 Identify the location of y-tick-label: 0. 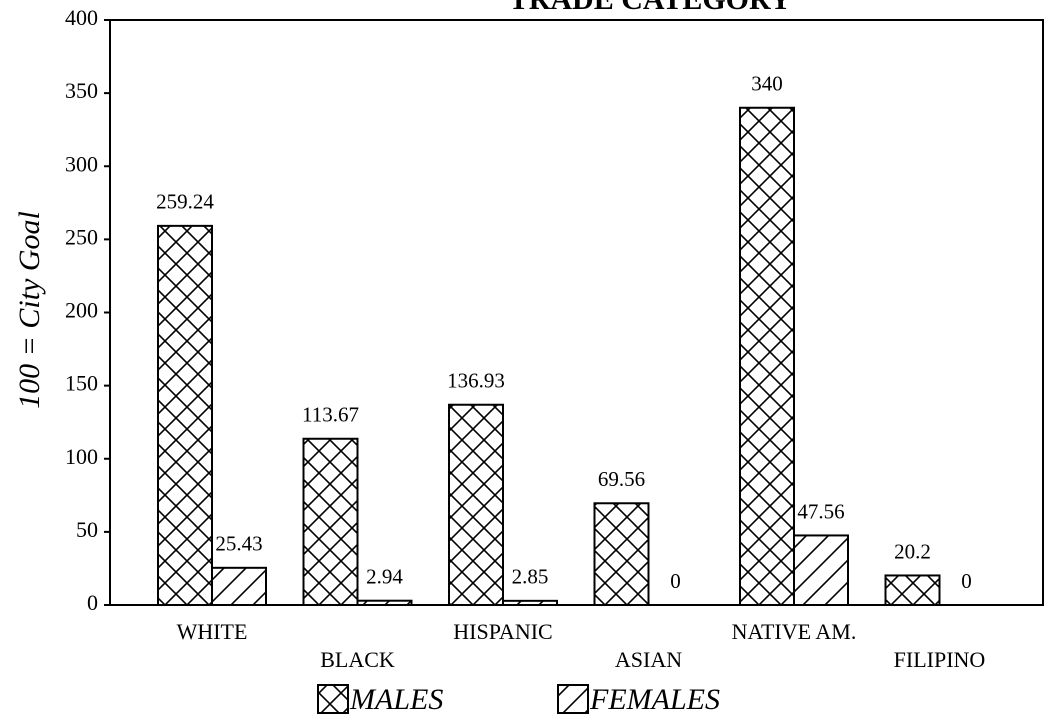
(92, 602).